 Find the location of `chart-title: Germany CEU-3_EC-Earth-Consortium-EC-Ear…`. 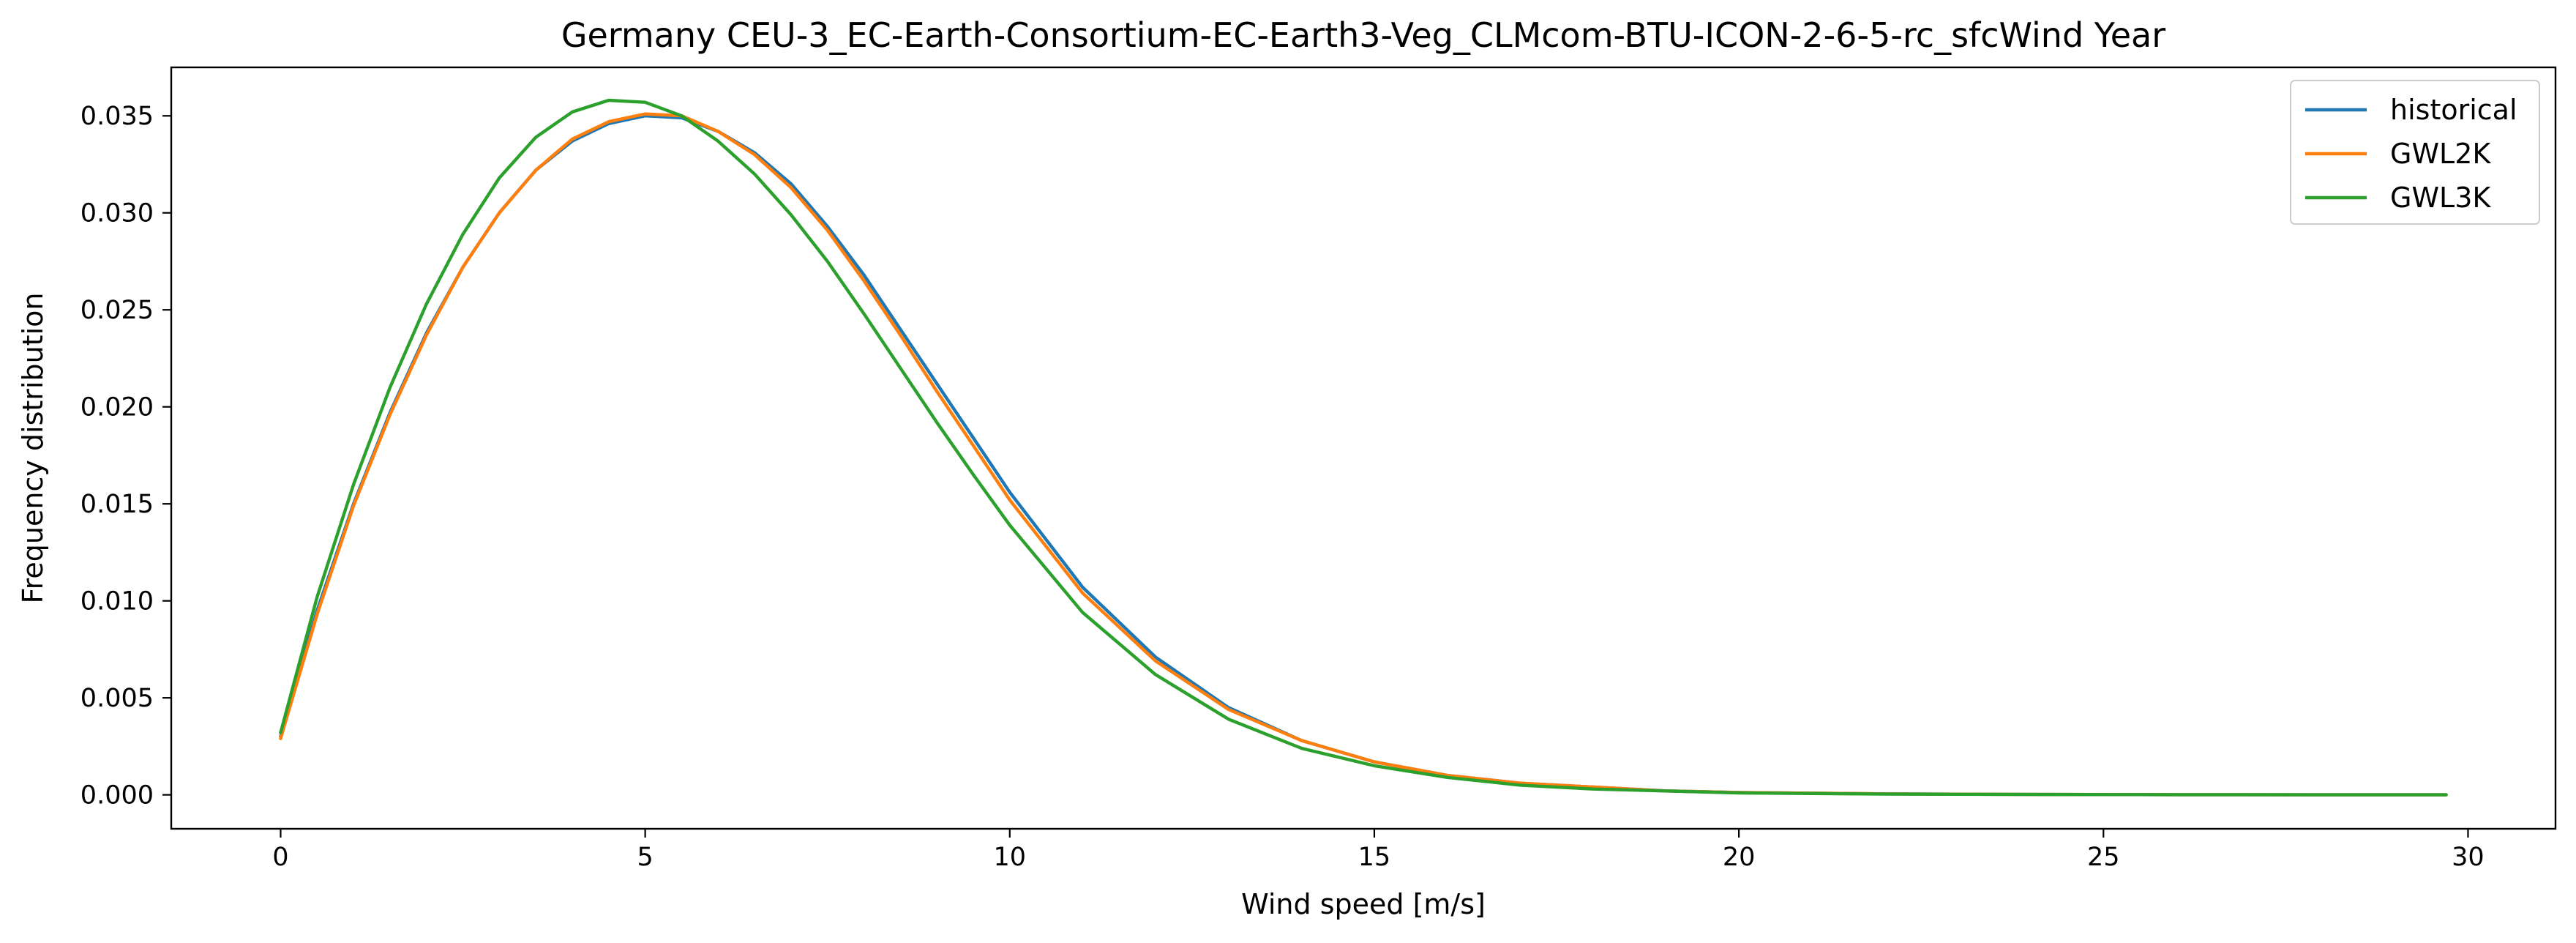

chart-title: Germany CEU-3_EC-Earth-Consortium-EC-Ear… is located at coordinates (1363, 35).